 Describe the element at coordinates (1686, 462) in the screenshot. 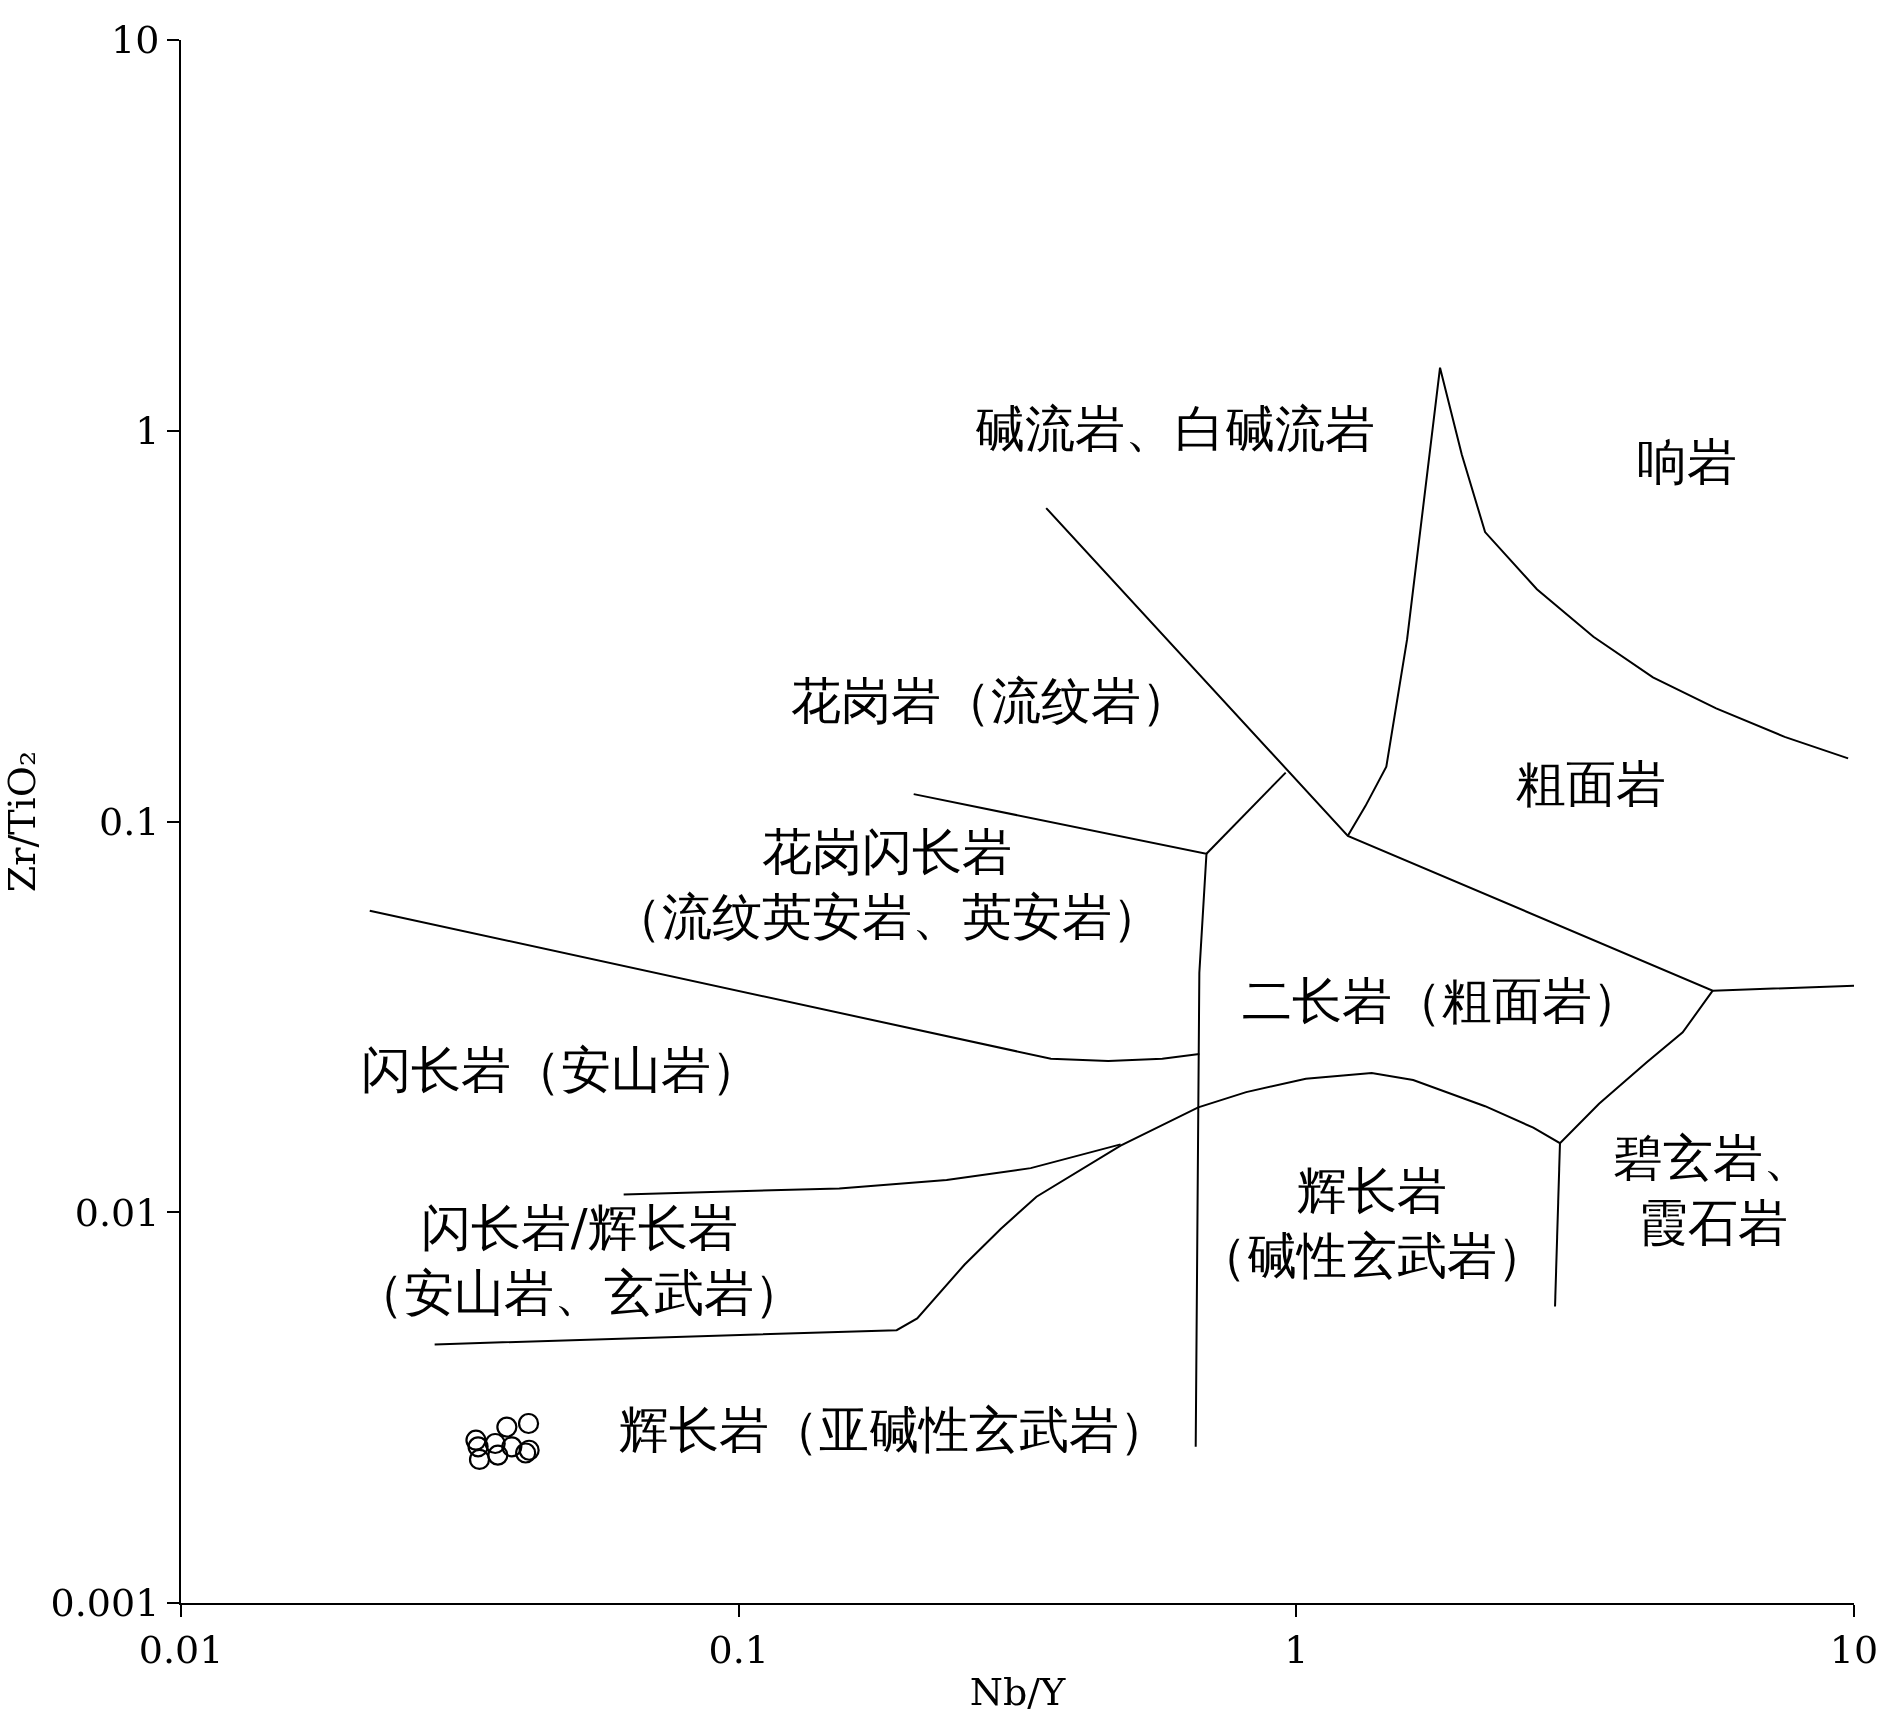

I see `annotation: 响岩` at that location.